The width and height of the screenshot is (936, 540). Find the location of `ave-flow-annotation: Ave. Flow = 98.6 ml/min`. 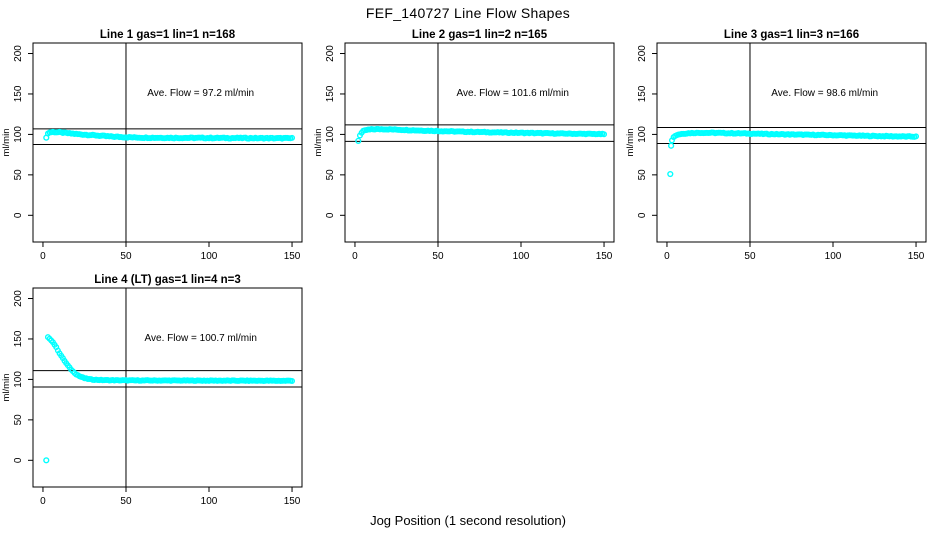

ave-flow-annotation: Ave. Flow = 98.6 ml/min is located at coordinates (824, 93).